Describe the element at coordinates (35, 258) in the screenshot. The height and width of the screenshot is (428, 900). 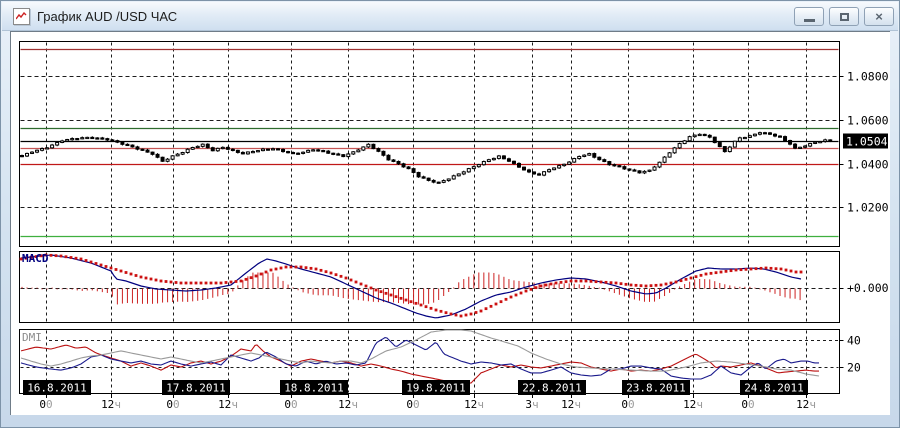
I see `macd-panel-label: MACD` at that location.